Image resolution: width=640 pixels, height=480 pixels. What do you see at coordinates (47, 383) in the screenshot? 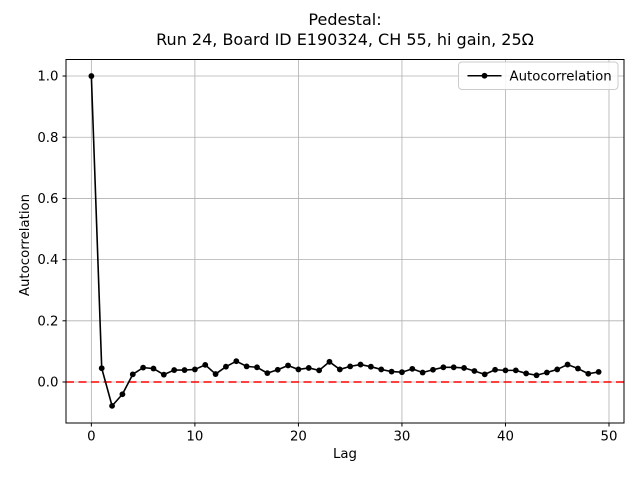
I see `y-tick-label: 0.0` at bounding box center [47, 383].